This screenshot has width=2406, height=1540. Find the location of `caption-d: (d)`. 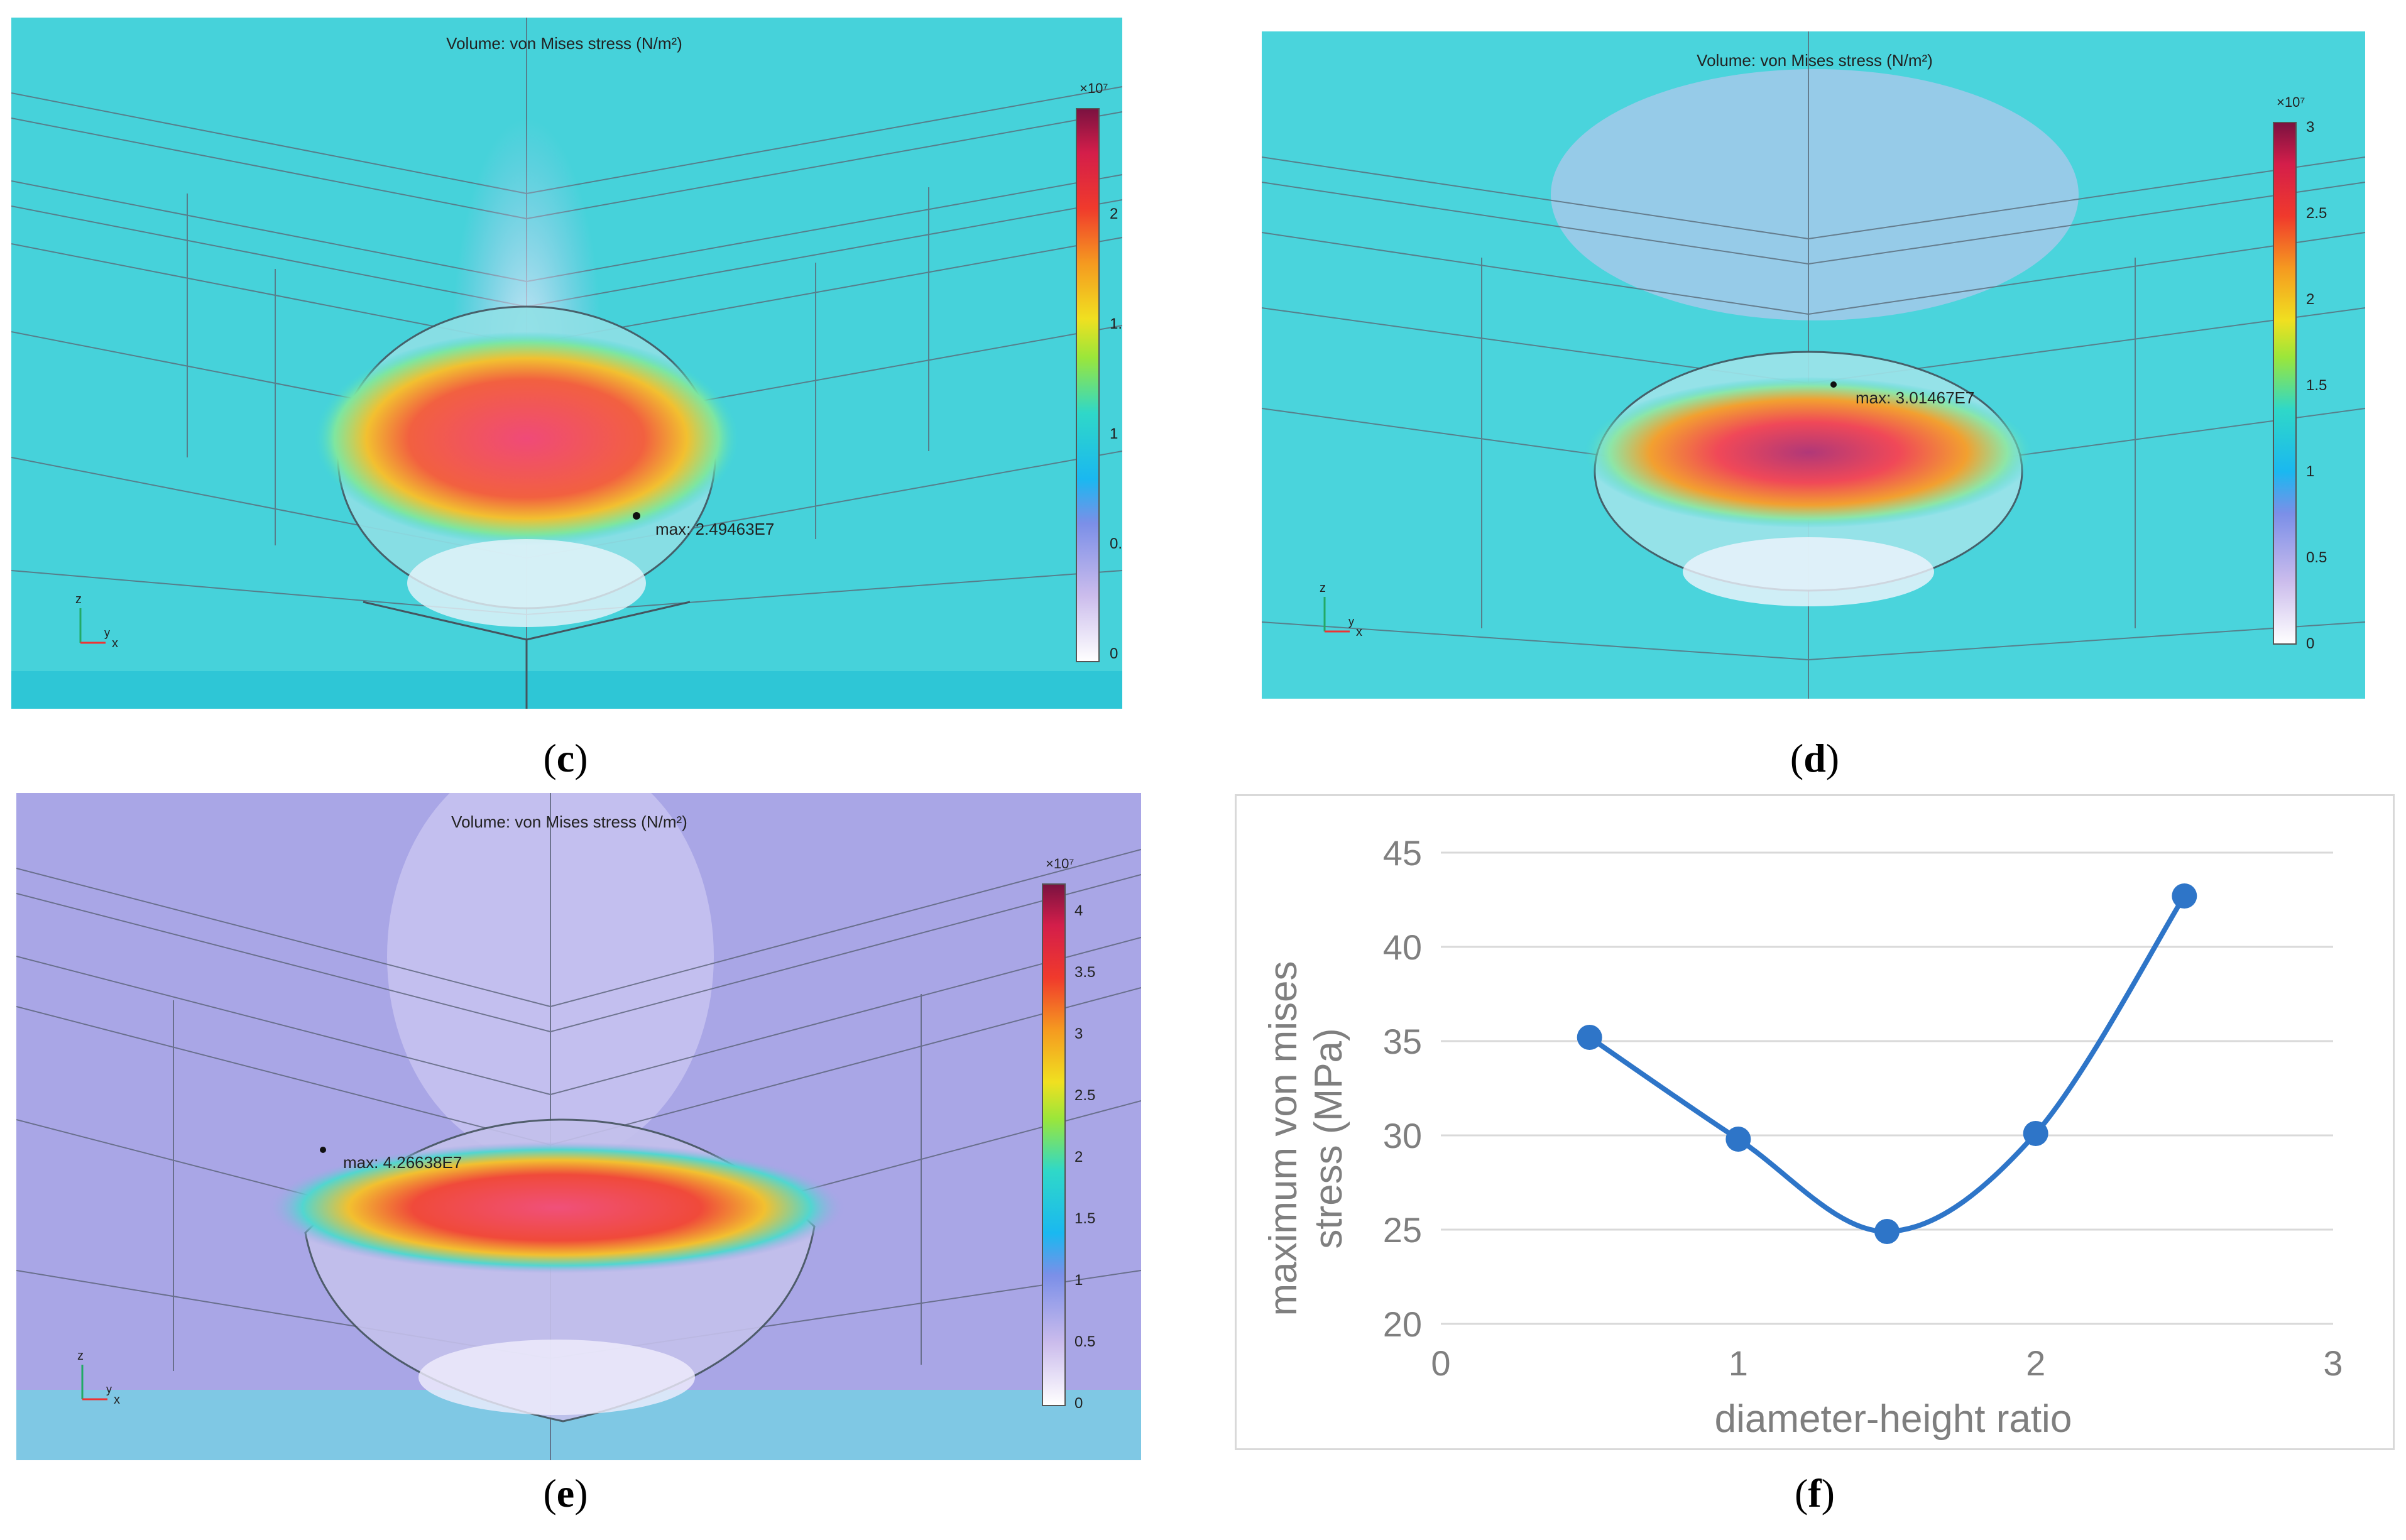

caption-d: (d) is located at coordinates (1815, 758).